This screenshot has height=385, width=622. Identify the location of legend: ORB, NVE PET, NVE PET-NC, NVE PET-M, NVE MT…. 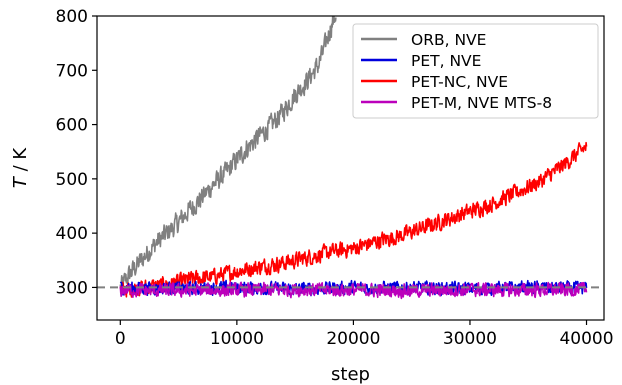
(475, 71).